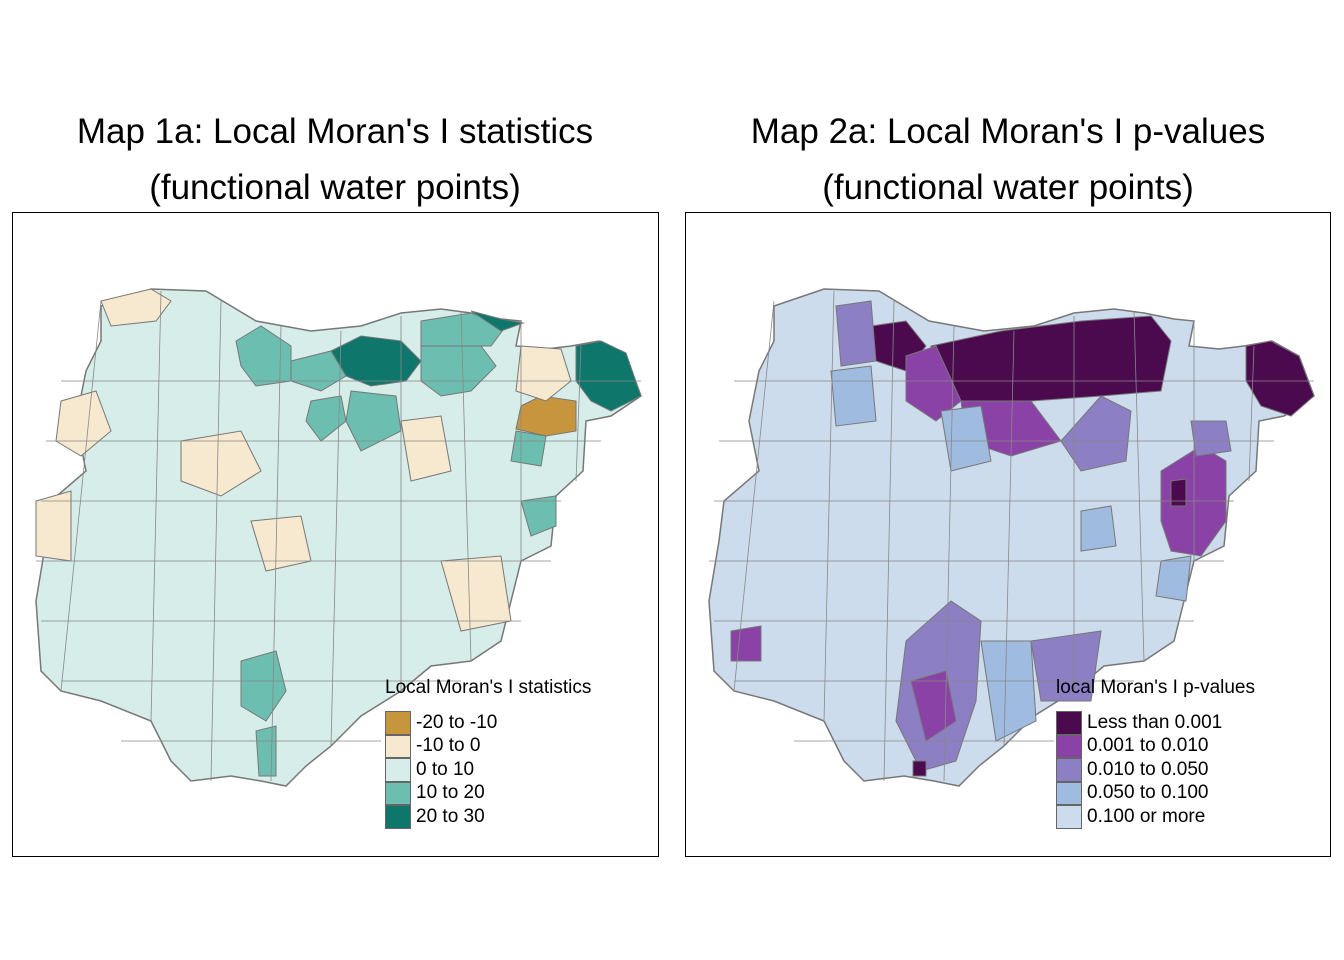  I want to click on legend-label: 0.010 to 0.050, so click(1148, 769).